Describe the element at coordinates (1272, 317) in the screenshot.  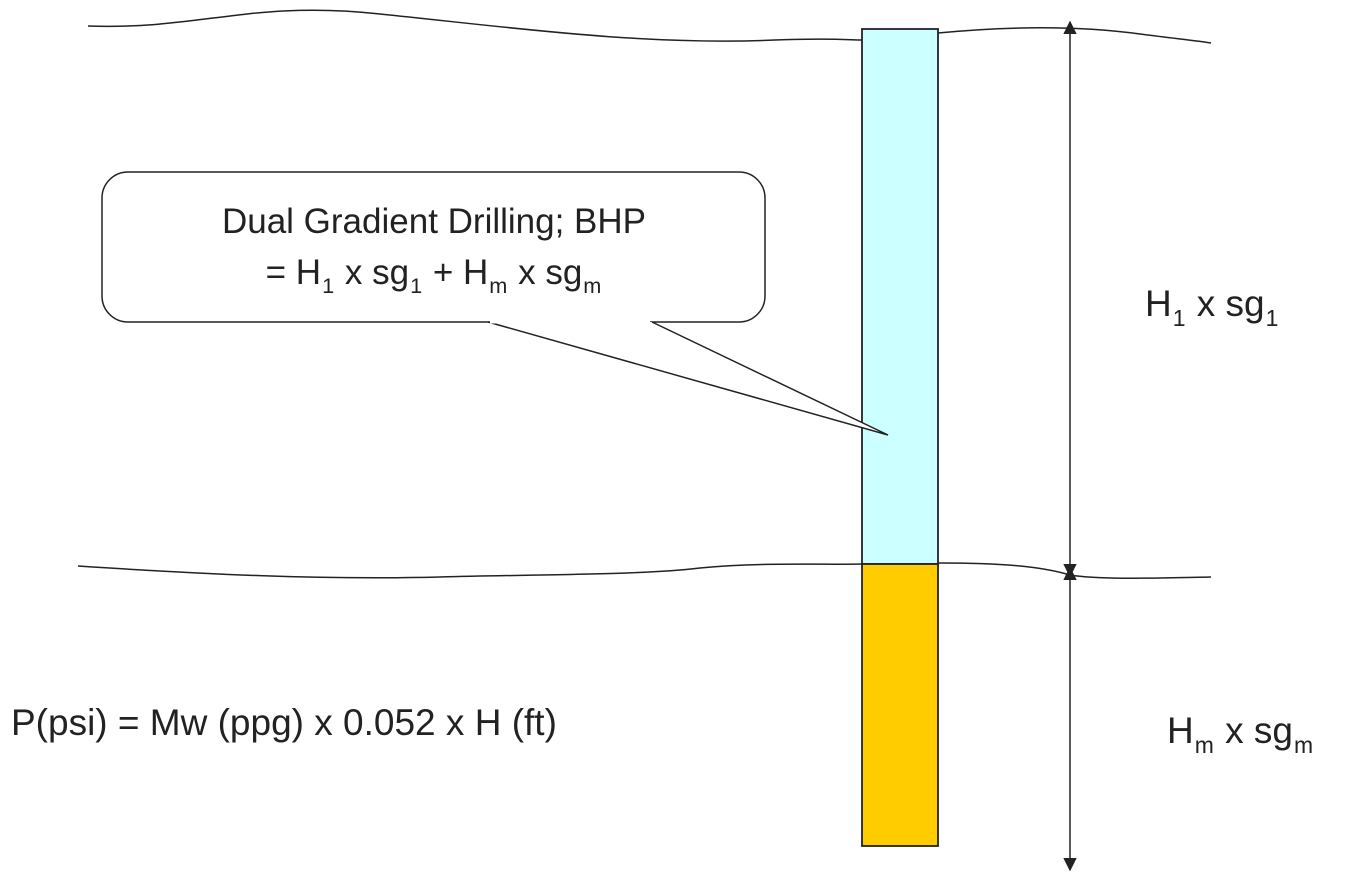
I see `upper-label-sg-subscript: 1` at that location.